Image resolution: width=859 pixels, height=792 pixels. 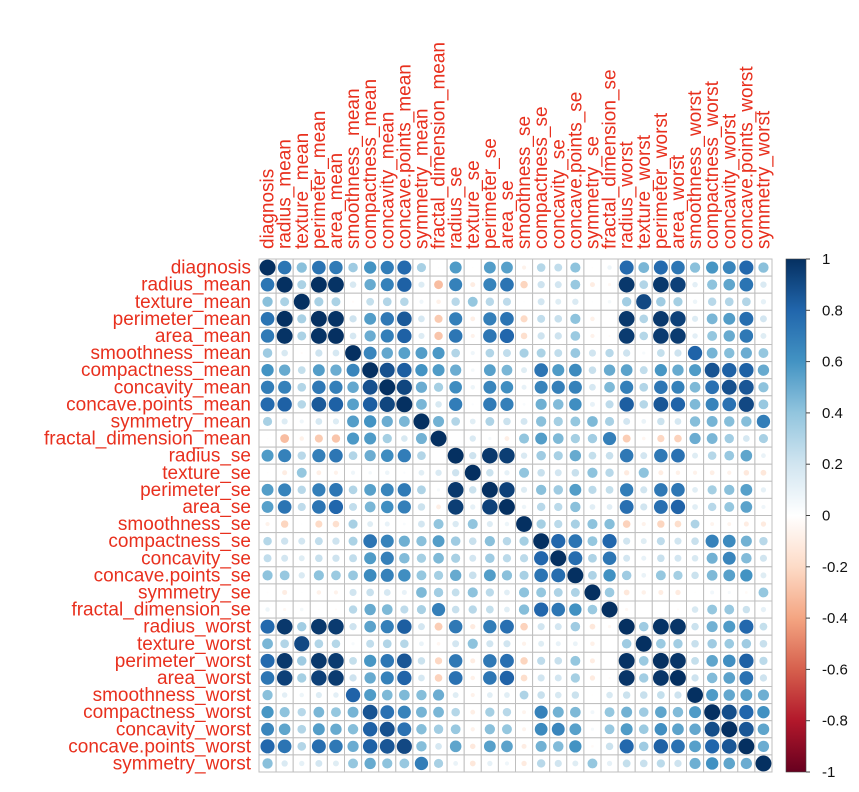 I want to click on column-label: area_worst, so click(x=678, y=201).